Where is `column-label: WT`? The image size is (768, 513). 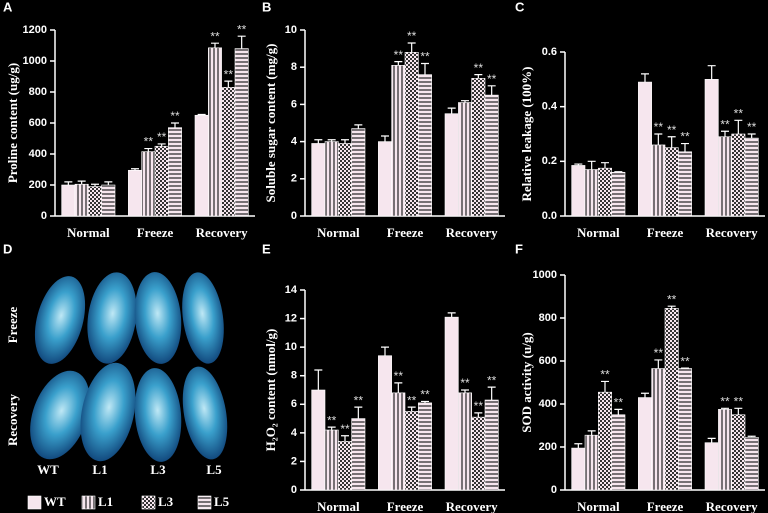
column-label: WT is located at coordinates (48, 469).